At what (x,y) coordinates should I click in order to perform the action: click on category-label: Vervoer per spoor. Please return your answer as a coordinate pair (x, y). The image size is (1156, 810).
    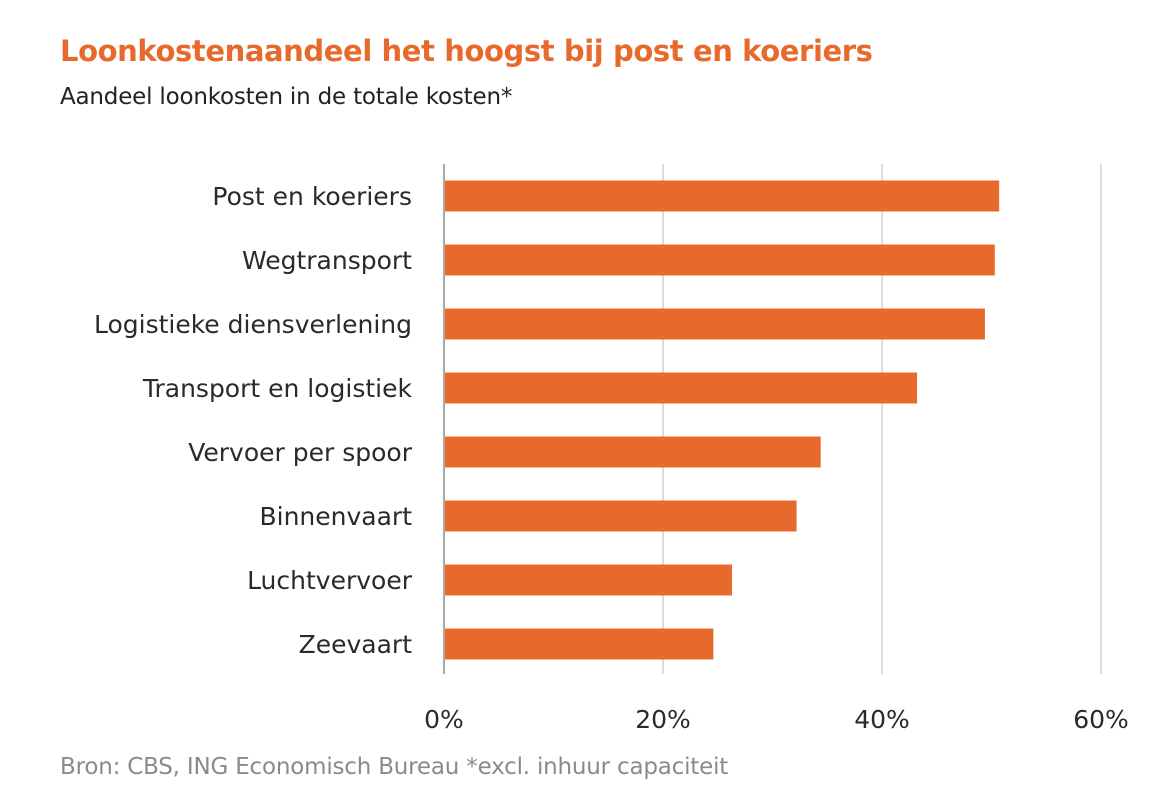
    Looking at the image, I should click on (300, 452).